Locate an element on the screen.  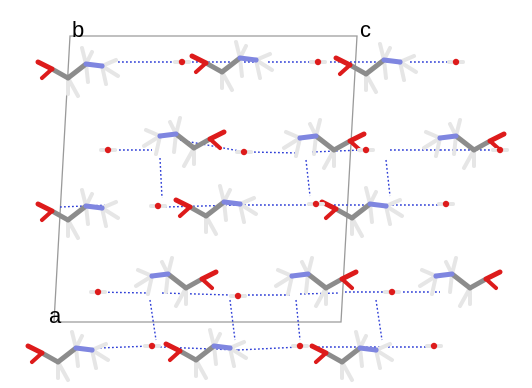
axis-label-b: b is located at coordinates (78, 29).